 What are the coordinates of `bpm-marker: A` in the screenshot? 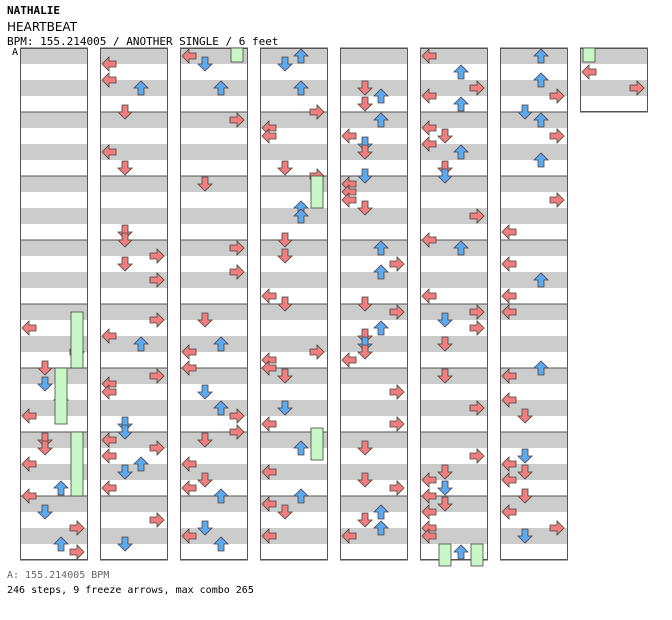 It's located at (15, 52).